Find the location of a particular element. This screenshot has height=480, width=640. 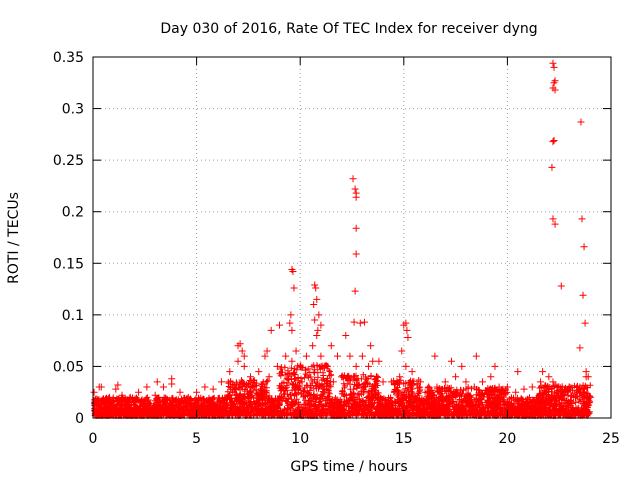

y-tick-label: 0.35 is located at coordinates (68, 58).